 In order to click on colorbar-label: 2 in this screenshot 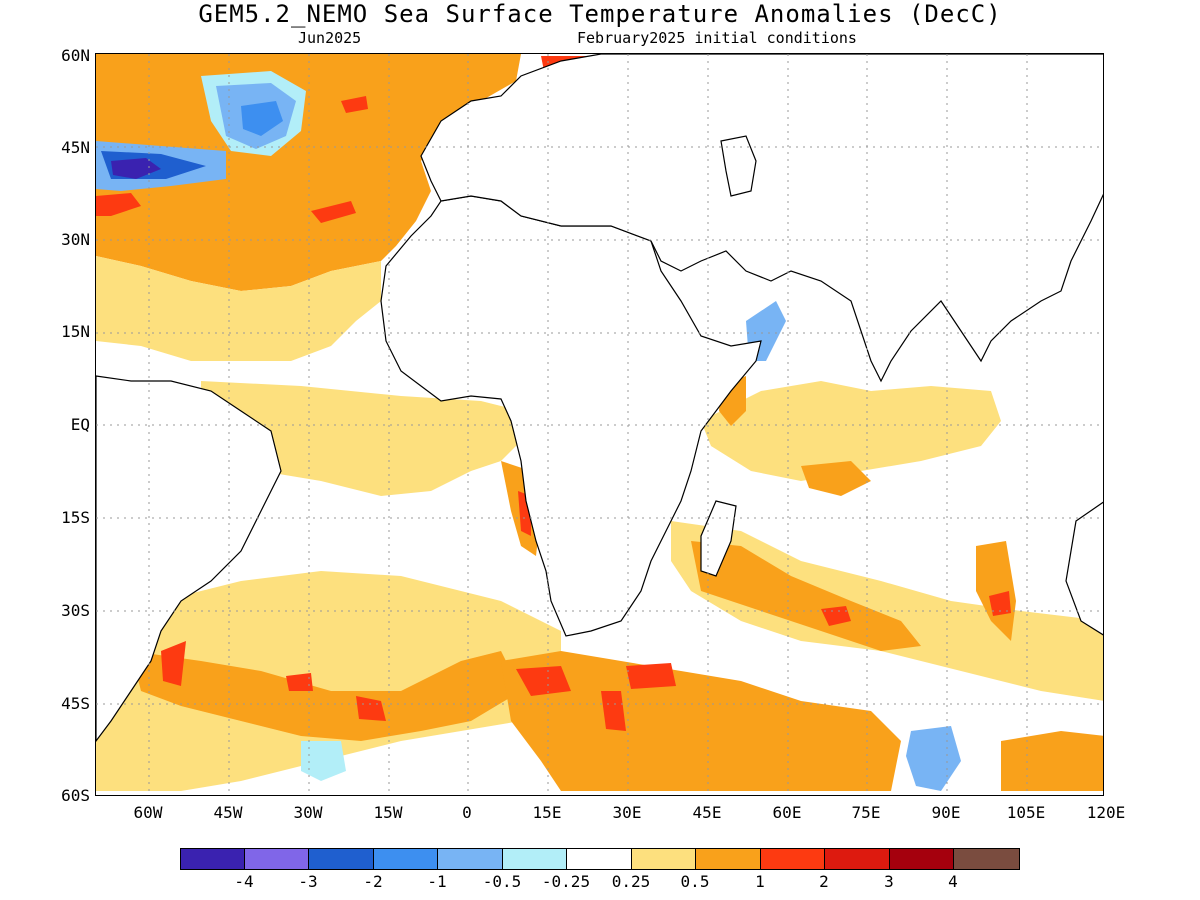, I will do `click(824, 881)`.